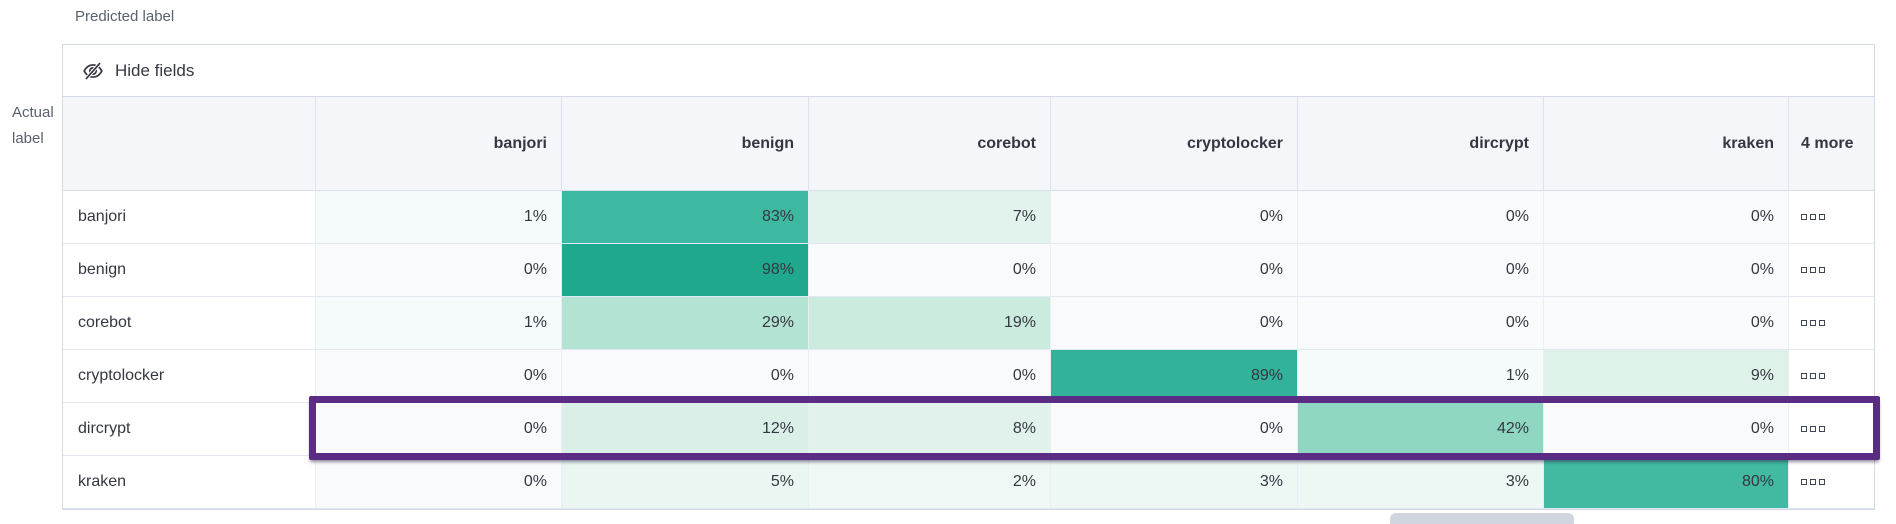  What do you see at coordinates (189, 323) in the screenshot?
I see `row-label-corebot: corebot` at bounding box center [189, 323].